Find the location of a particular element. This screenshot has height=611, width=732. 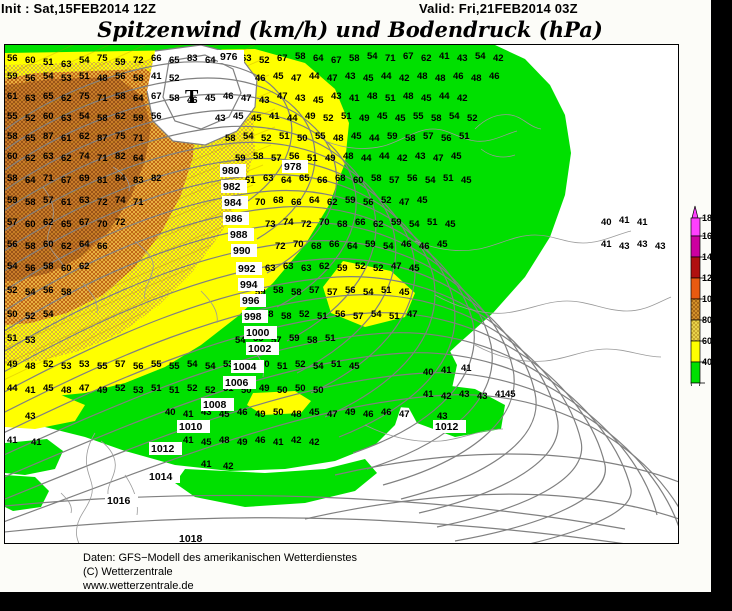

svg-text: 72 is located at coordinates (306, 224).